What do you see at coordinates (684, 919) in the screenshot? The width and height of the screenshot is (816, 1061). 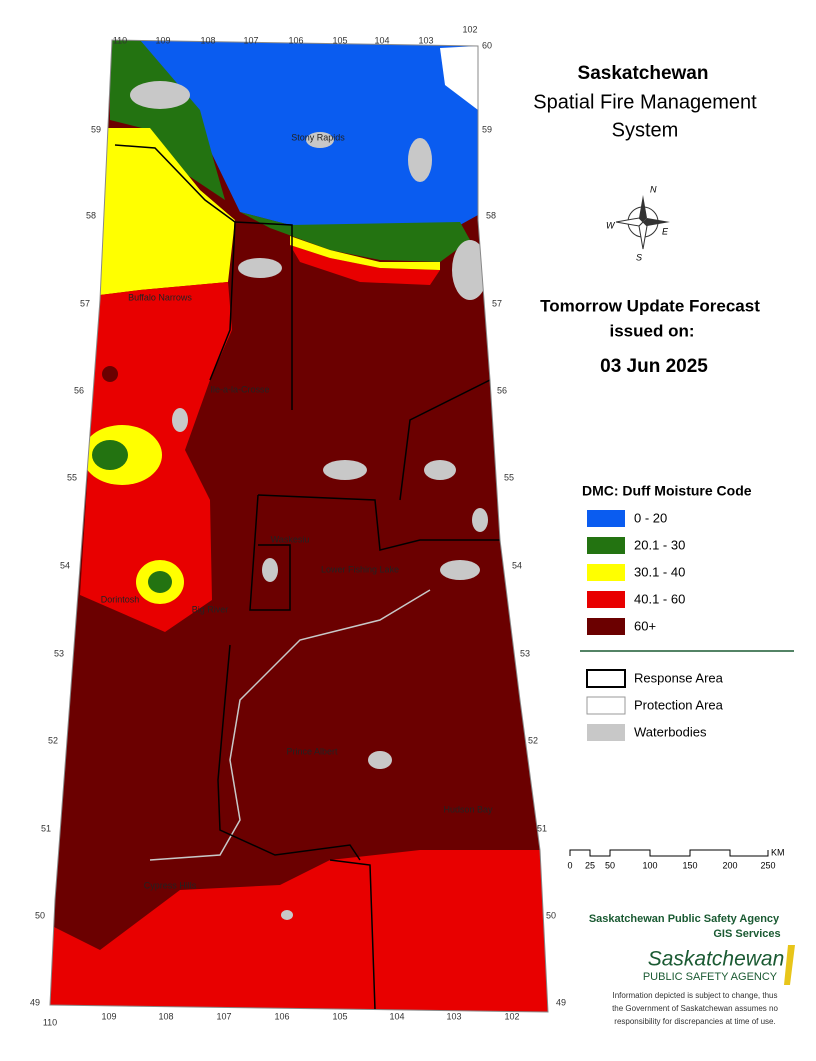 I see `agency: Saskatchewan Public Safety Agency` at bounding box center [684, 919].